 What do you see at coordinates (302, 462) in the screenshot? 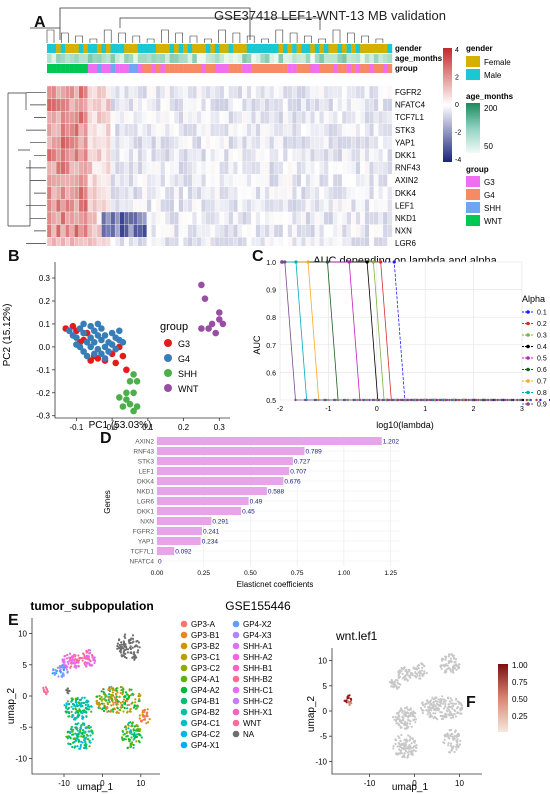
I see `elasticnet-value-label: 0.727` at bounding box center [302, 462].